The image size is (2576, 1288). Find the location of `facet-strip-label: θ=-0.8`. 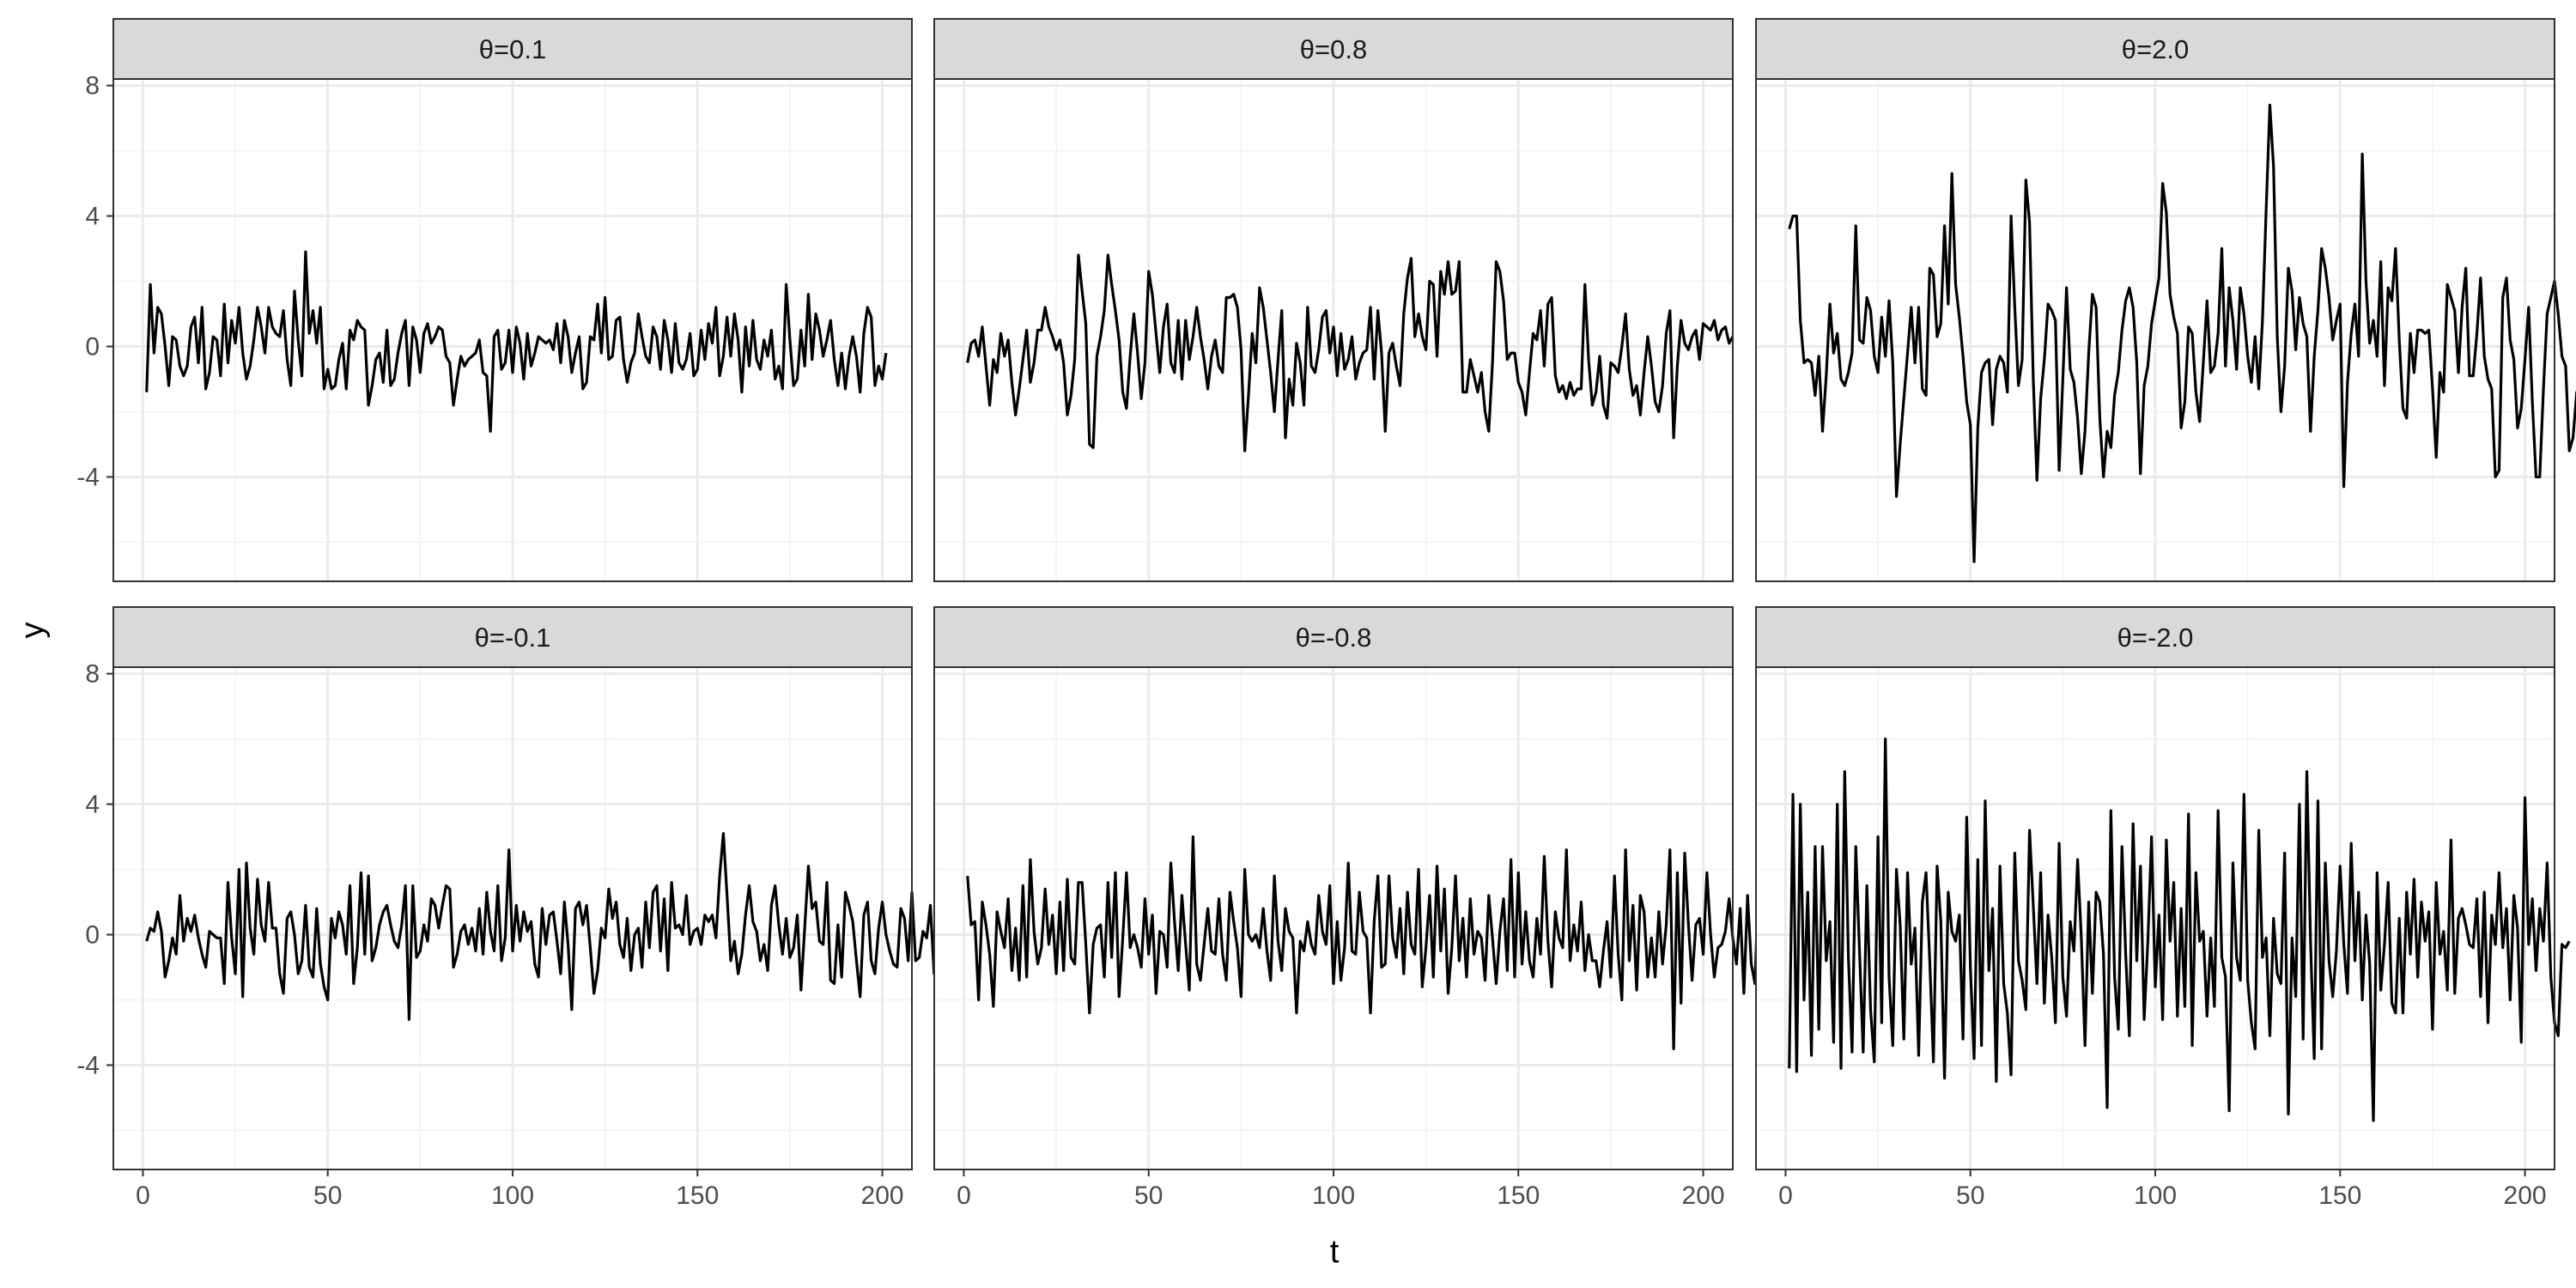

facet-strip-label: θ=-0.8 is located at coordinates (1334, 638).